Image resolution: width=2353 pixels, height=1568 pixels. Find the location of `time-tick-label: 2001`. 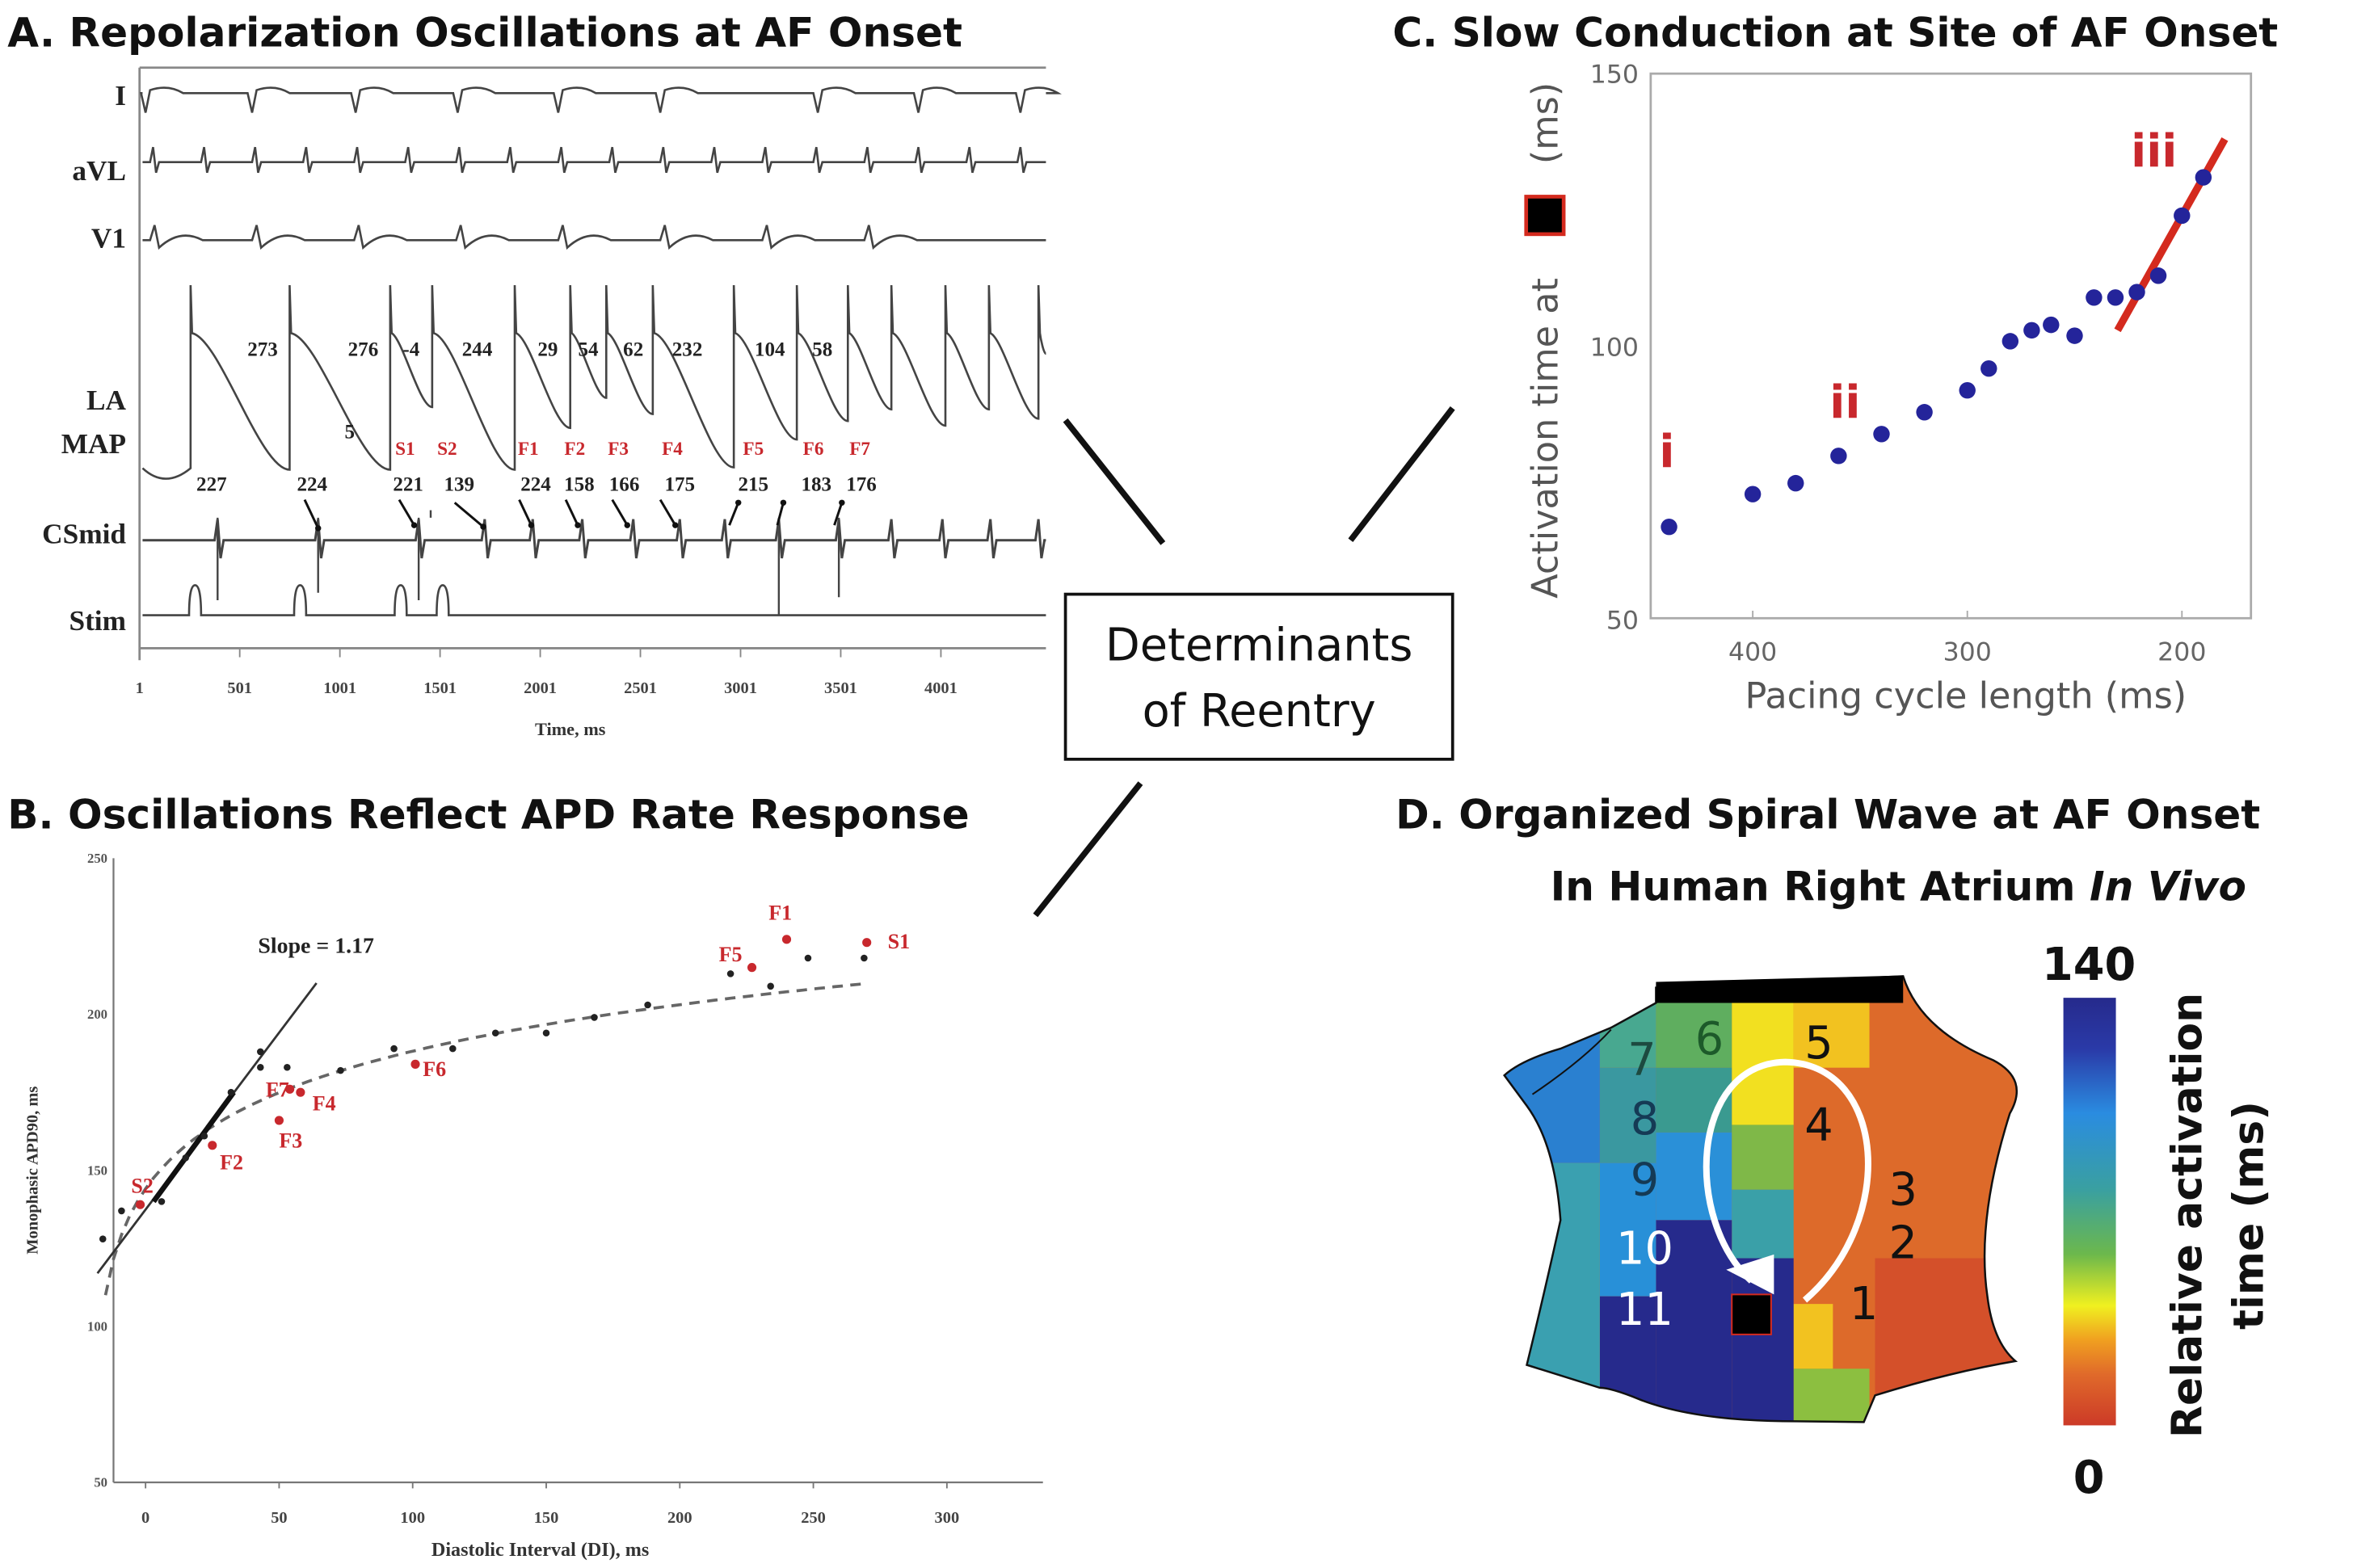

time-tick-label: 2001 is located at coordinates (540, 688).